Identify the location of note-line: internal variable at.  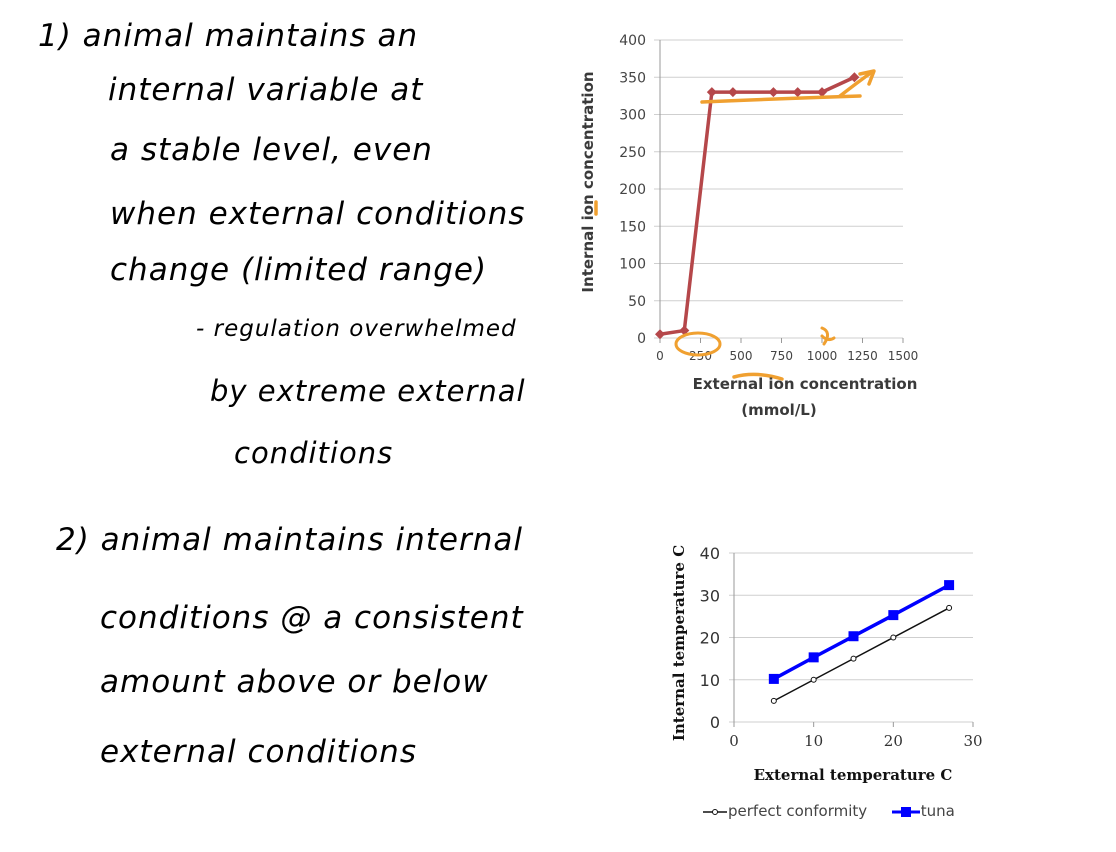
(266, 90).